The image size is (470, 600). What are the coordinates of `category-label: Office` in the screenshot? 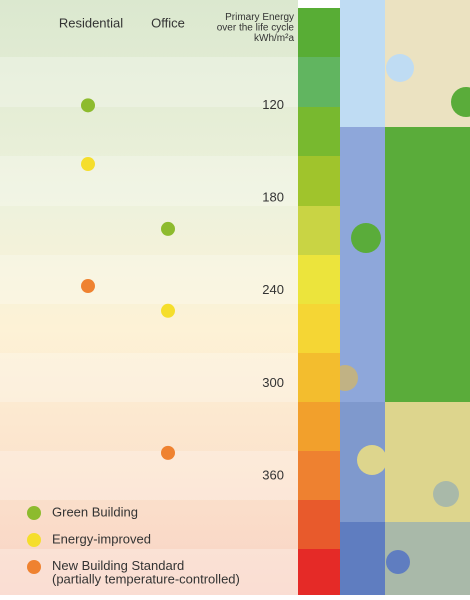 It's located at (168, 22).